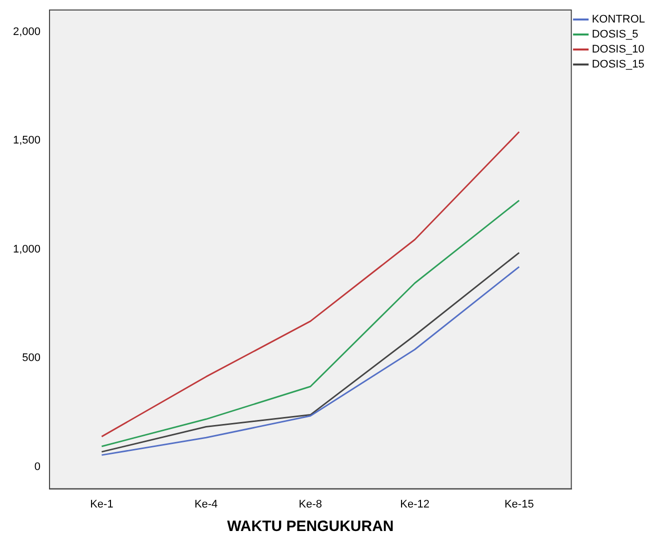 The height and width of the screenshot is (550, 659). Describe the element at coordinates (310, 527) in the screenshot. I see `x-axis-title: WAKTU PENGUKURAN` at that location.